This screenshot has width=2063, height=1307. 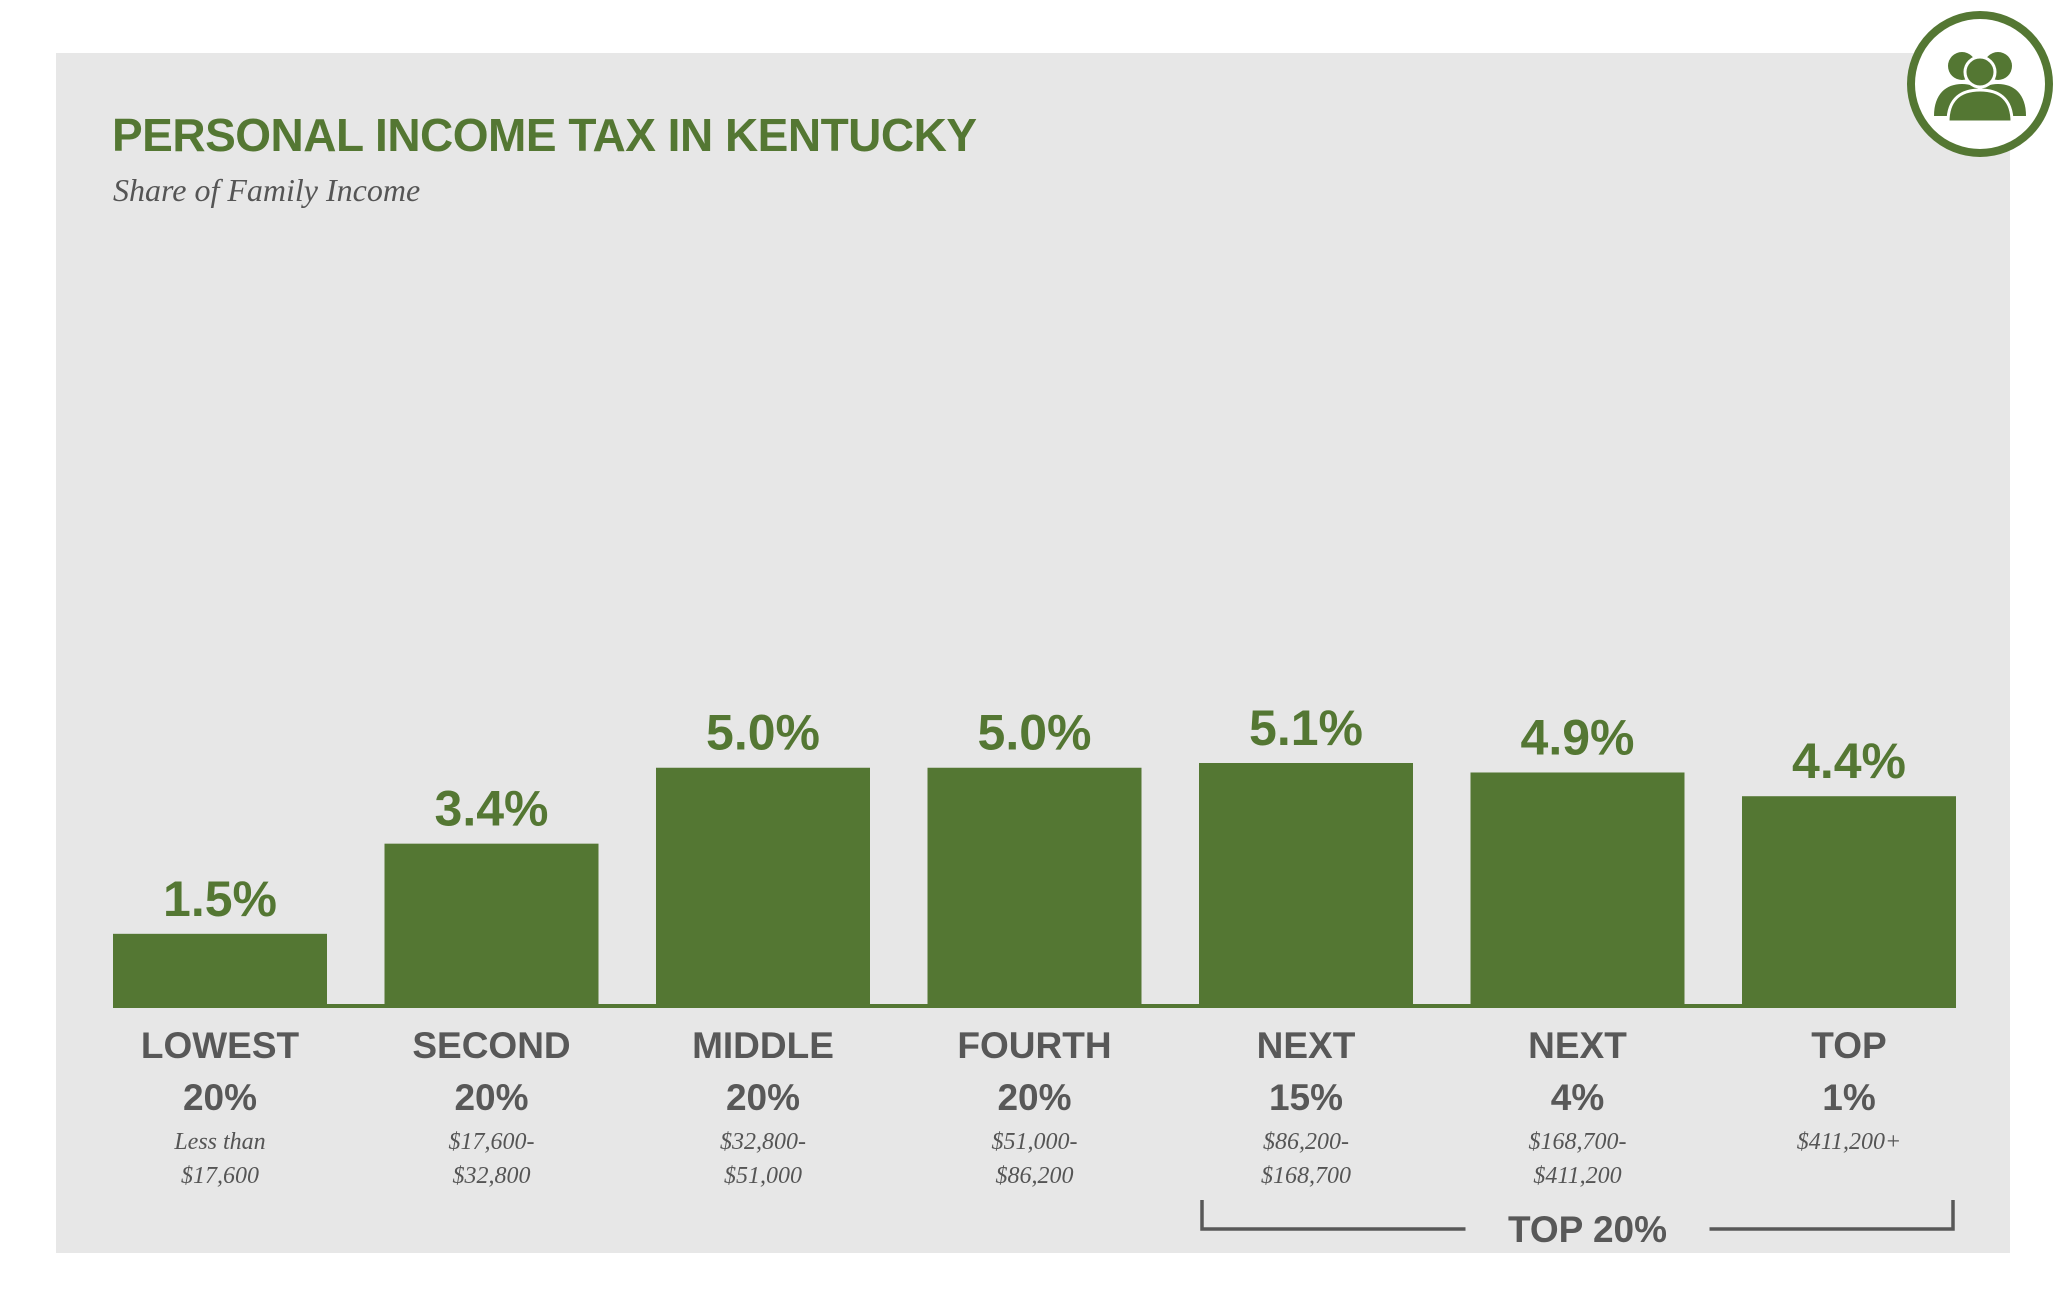 What do you see at coordinates (1848, 1045) in the screenshot?
I see `category-label: TOP` at bounding box center [1848, 1045].